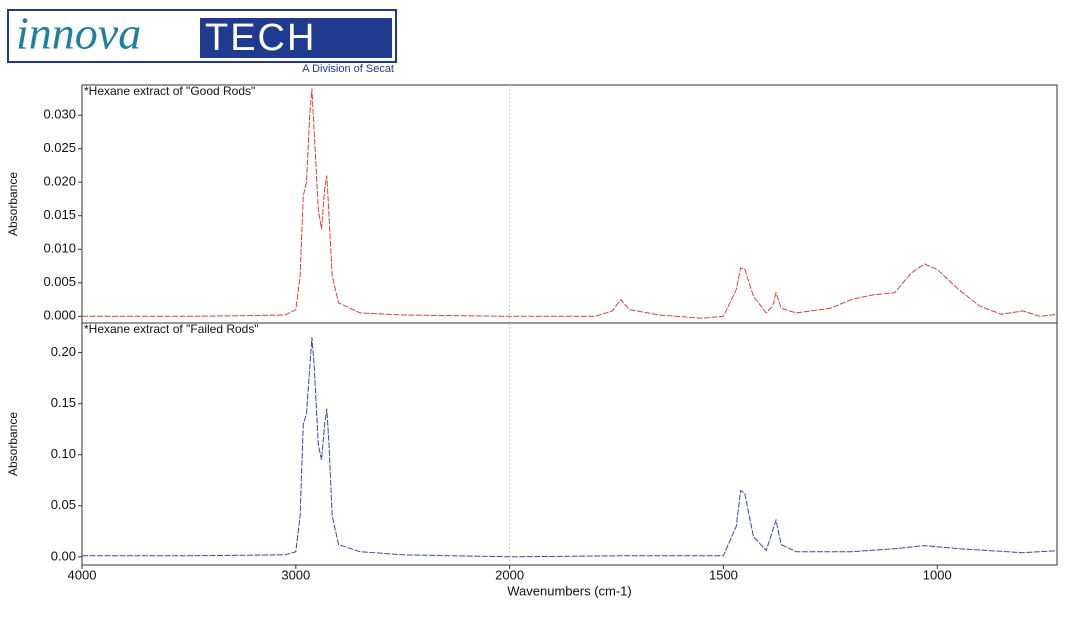  What do you see at coordinates (569, 590) in the screenshot?
I see `x-axis-label: Wavenumbers (cm-1)` at bounding box center [569, 590].